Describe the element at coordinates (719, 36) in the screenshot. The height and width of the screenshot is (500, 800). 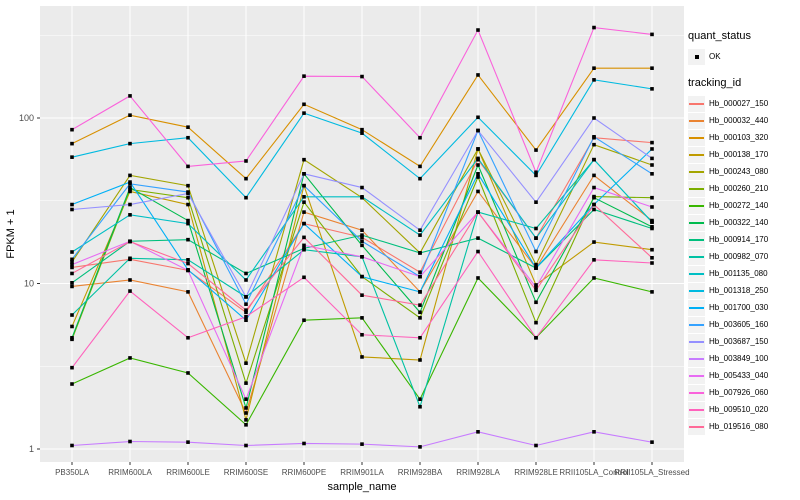
I see `legend-title-quant-status: quant_status` at that location.